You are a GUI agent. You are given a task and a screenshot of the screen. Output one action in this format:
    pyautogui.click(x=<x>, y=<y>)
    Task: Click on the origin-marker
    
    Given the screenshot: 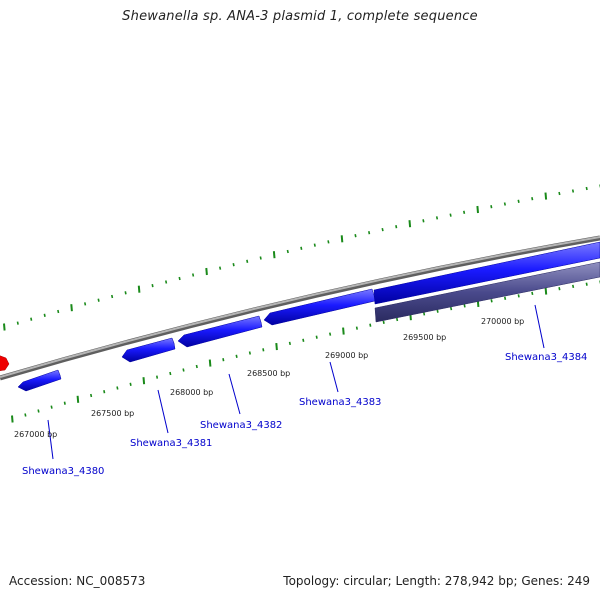 What is the action you would take?
    pyautogui.click(x=5, y=363)
    